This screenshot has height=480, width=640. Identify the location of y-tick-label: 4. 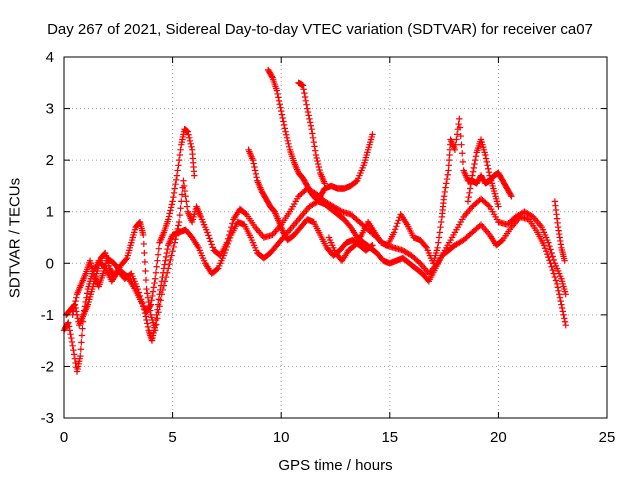
(50, 57).